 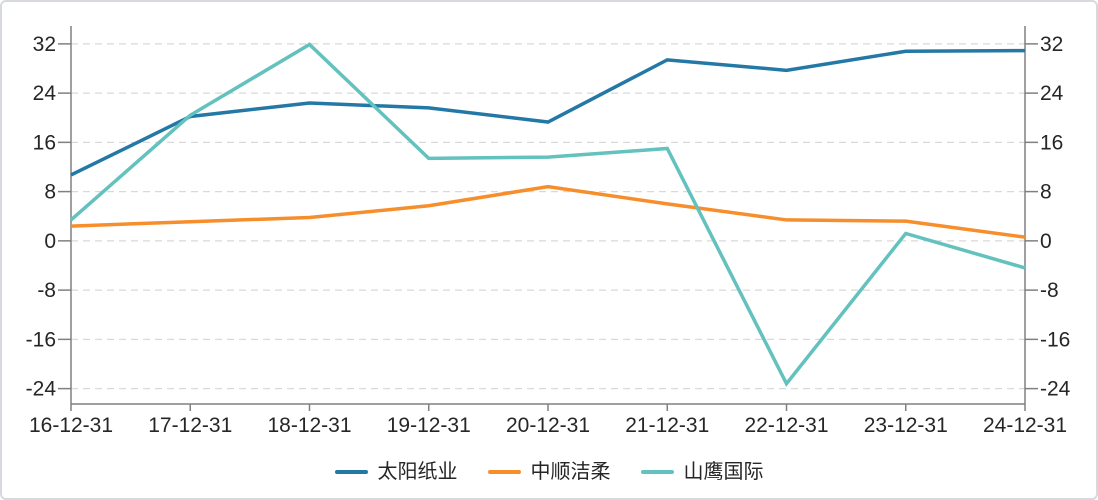 What do you see at coordinates (1049, 290) in the screenshot?
I see `y-axis-tick-label-right: -8` at bounding box center [1049, 290].